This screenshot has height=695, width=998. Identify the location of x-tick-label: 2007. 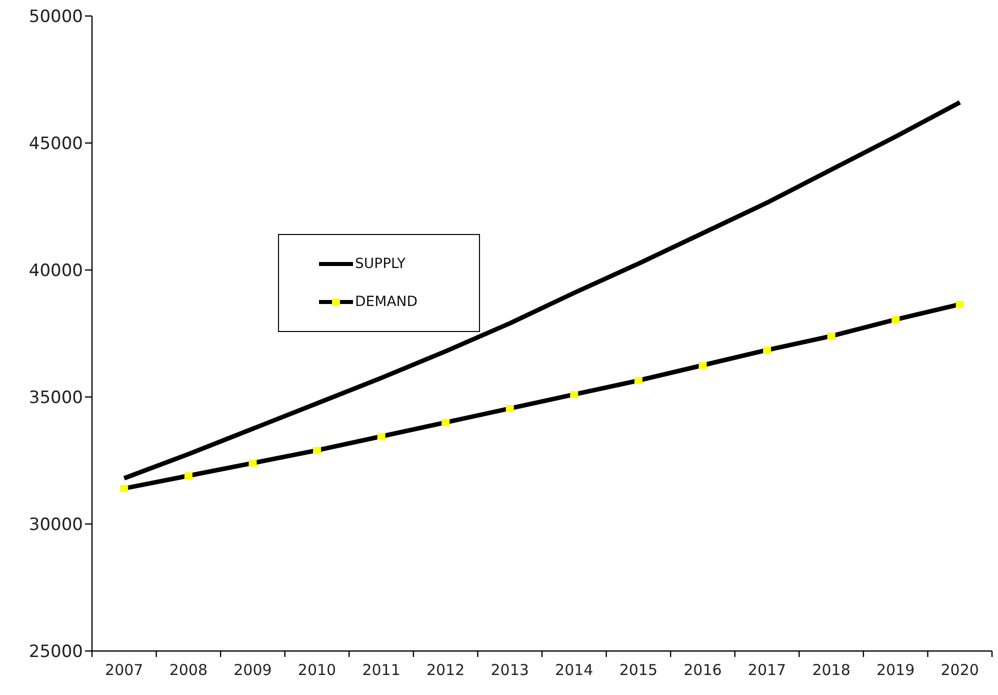
(124, 670).